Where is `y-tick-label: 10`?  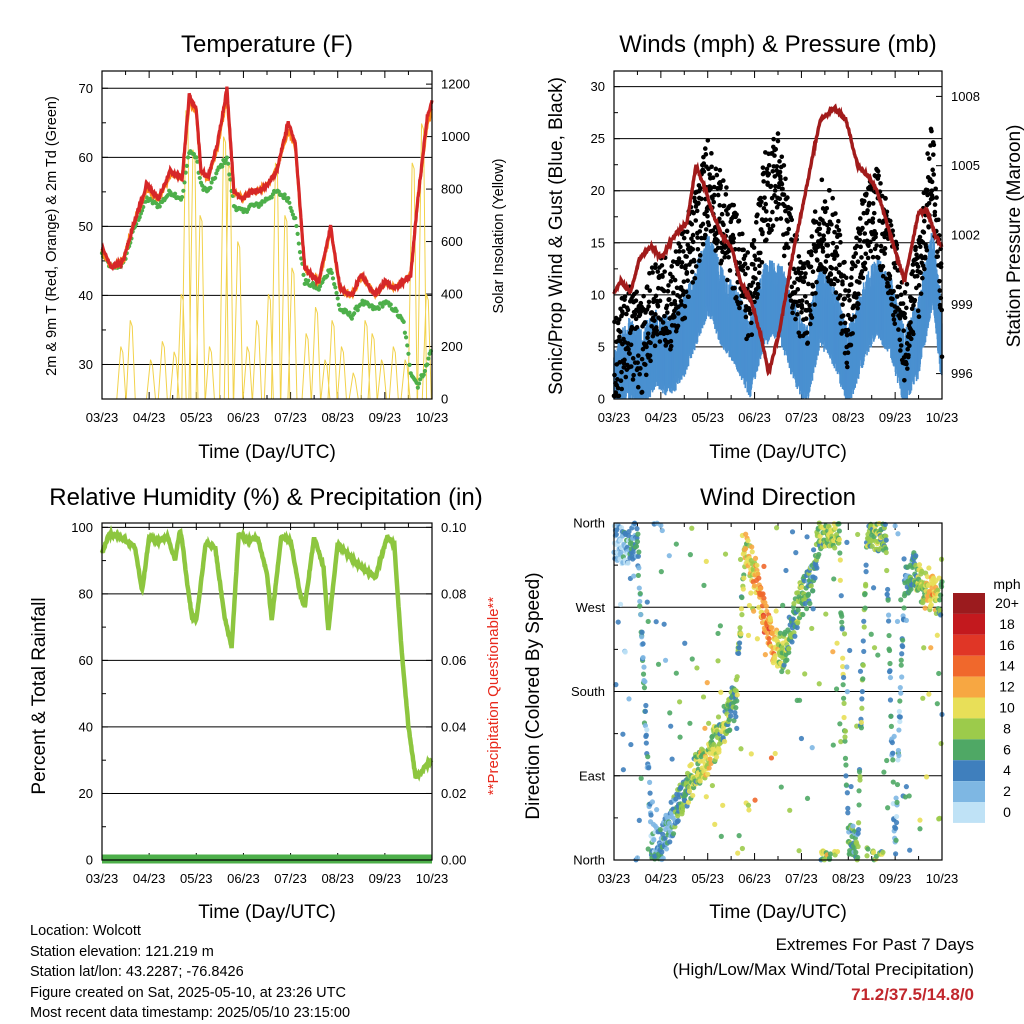
y-tick-label: 10 is located at coordinates (598, 294).